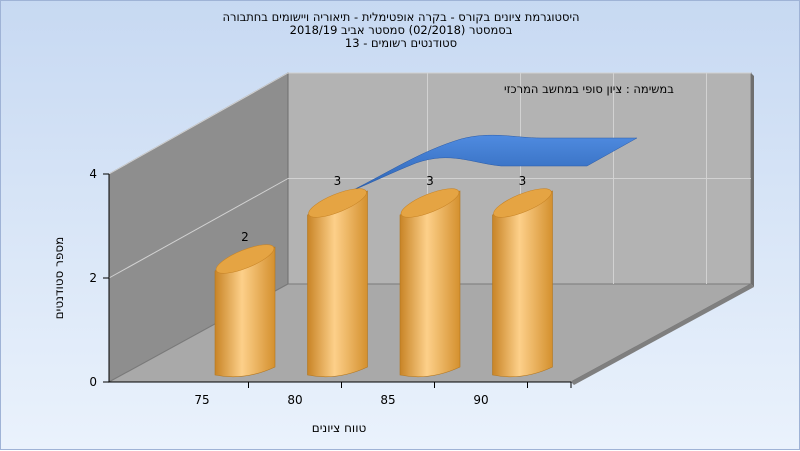 The height and width of the screenshot is (451, 800). I want to click on x-tick-label: 90, so click(480, 400).